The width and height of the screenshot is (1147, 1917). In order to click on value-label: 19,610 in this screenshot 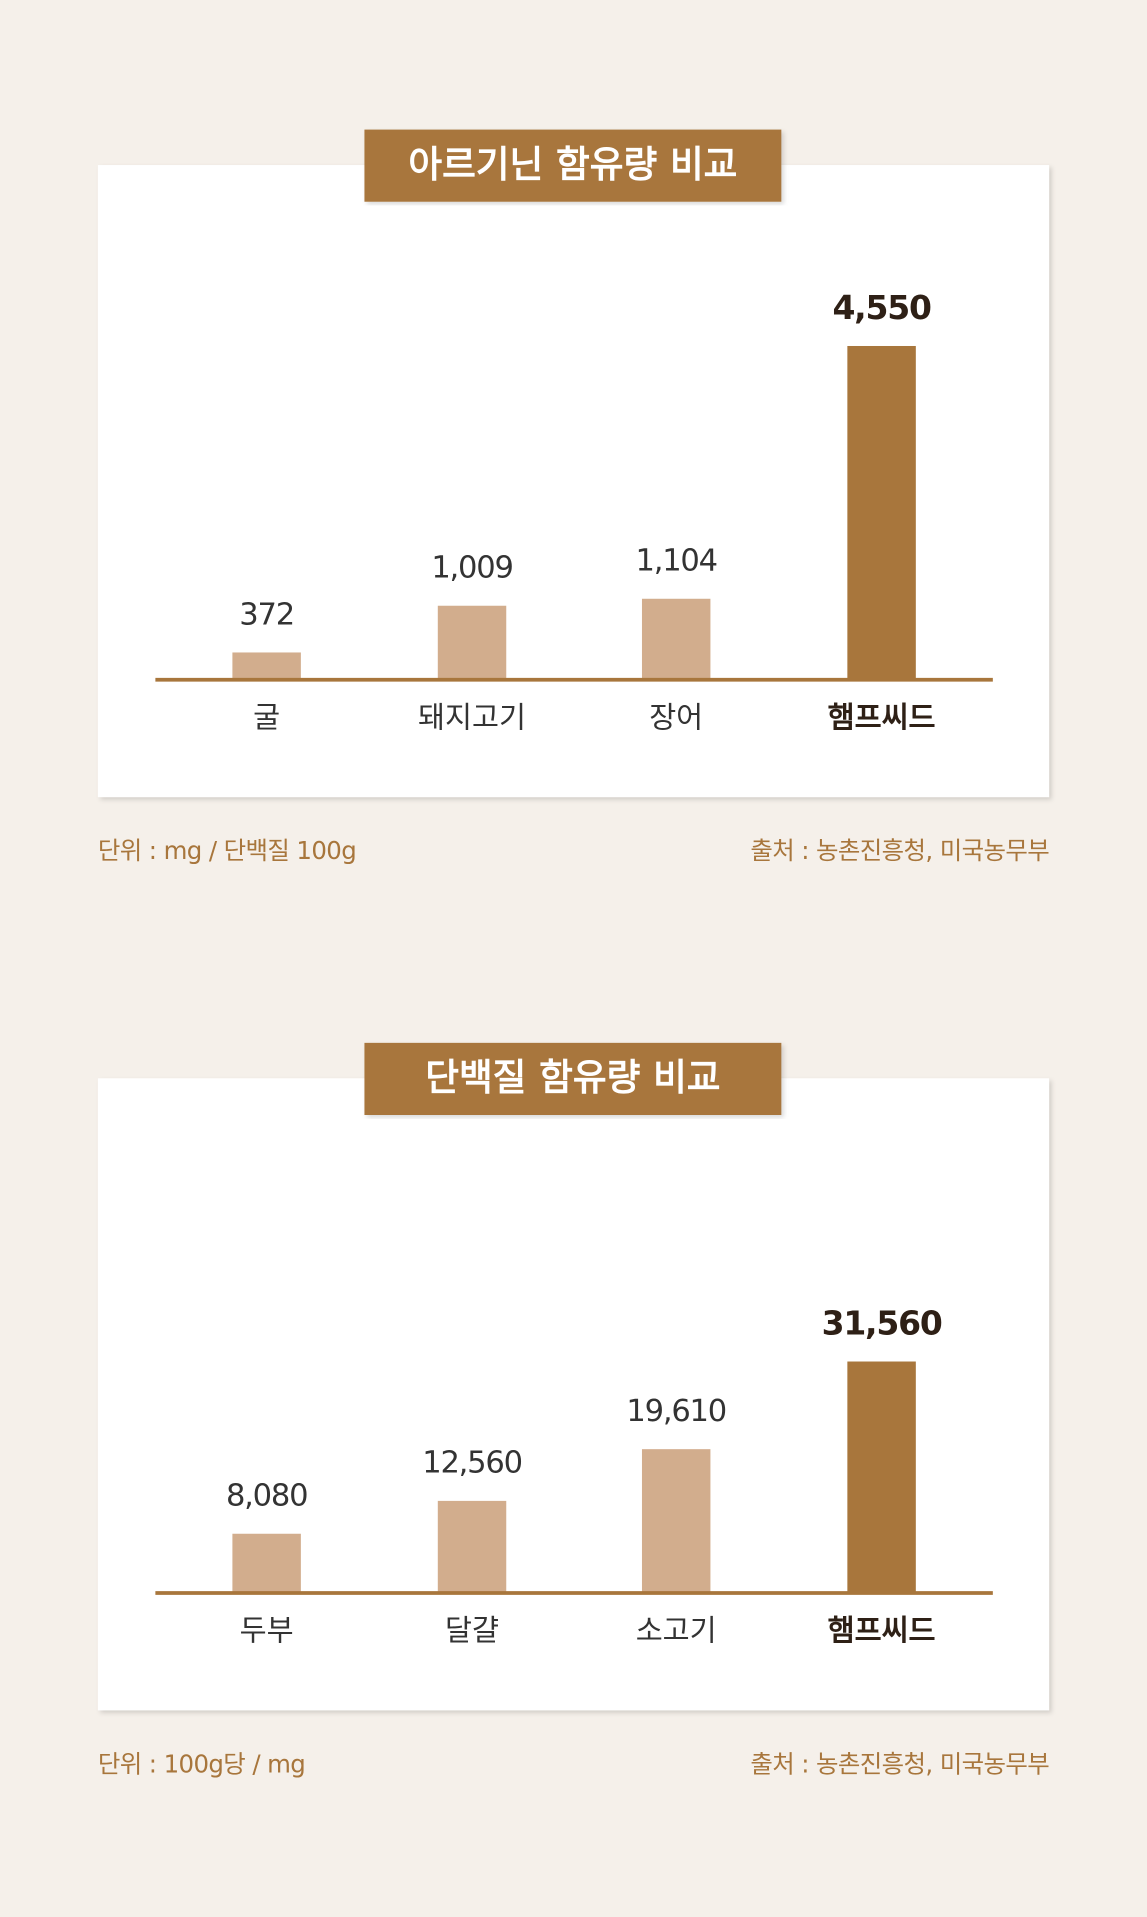, I will do `click(676, 1411)`.